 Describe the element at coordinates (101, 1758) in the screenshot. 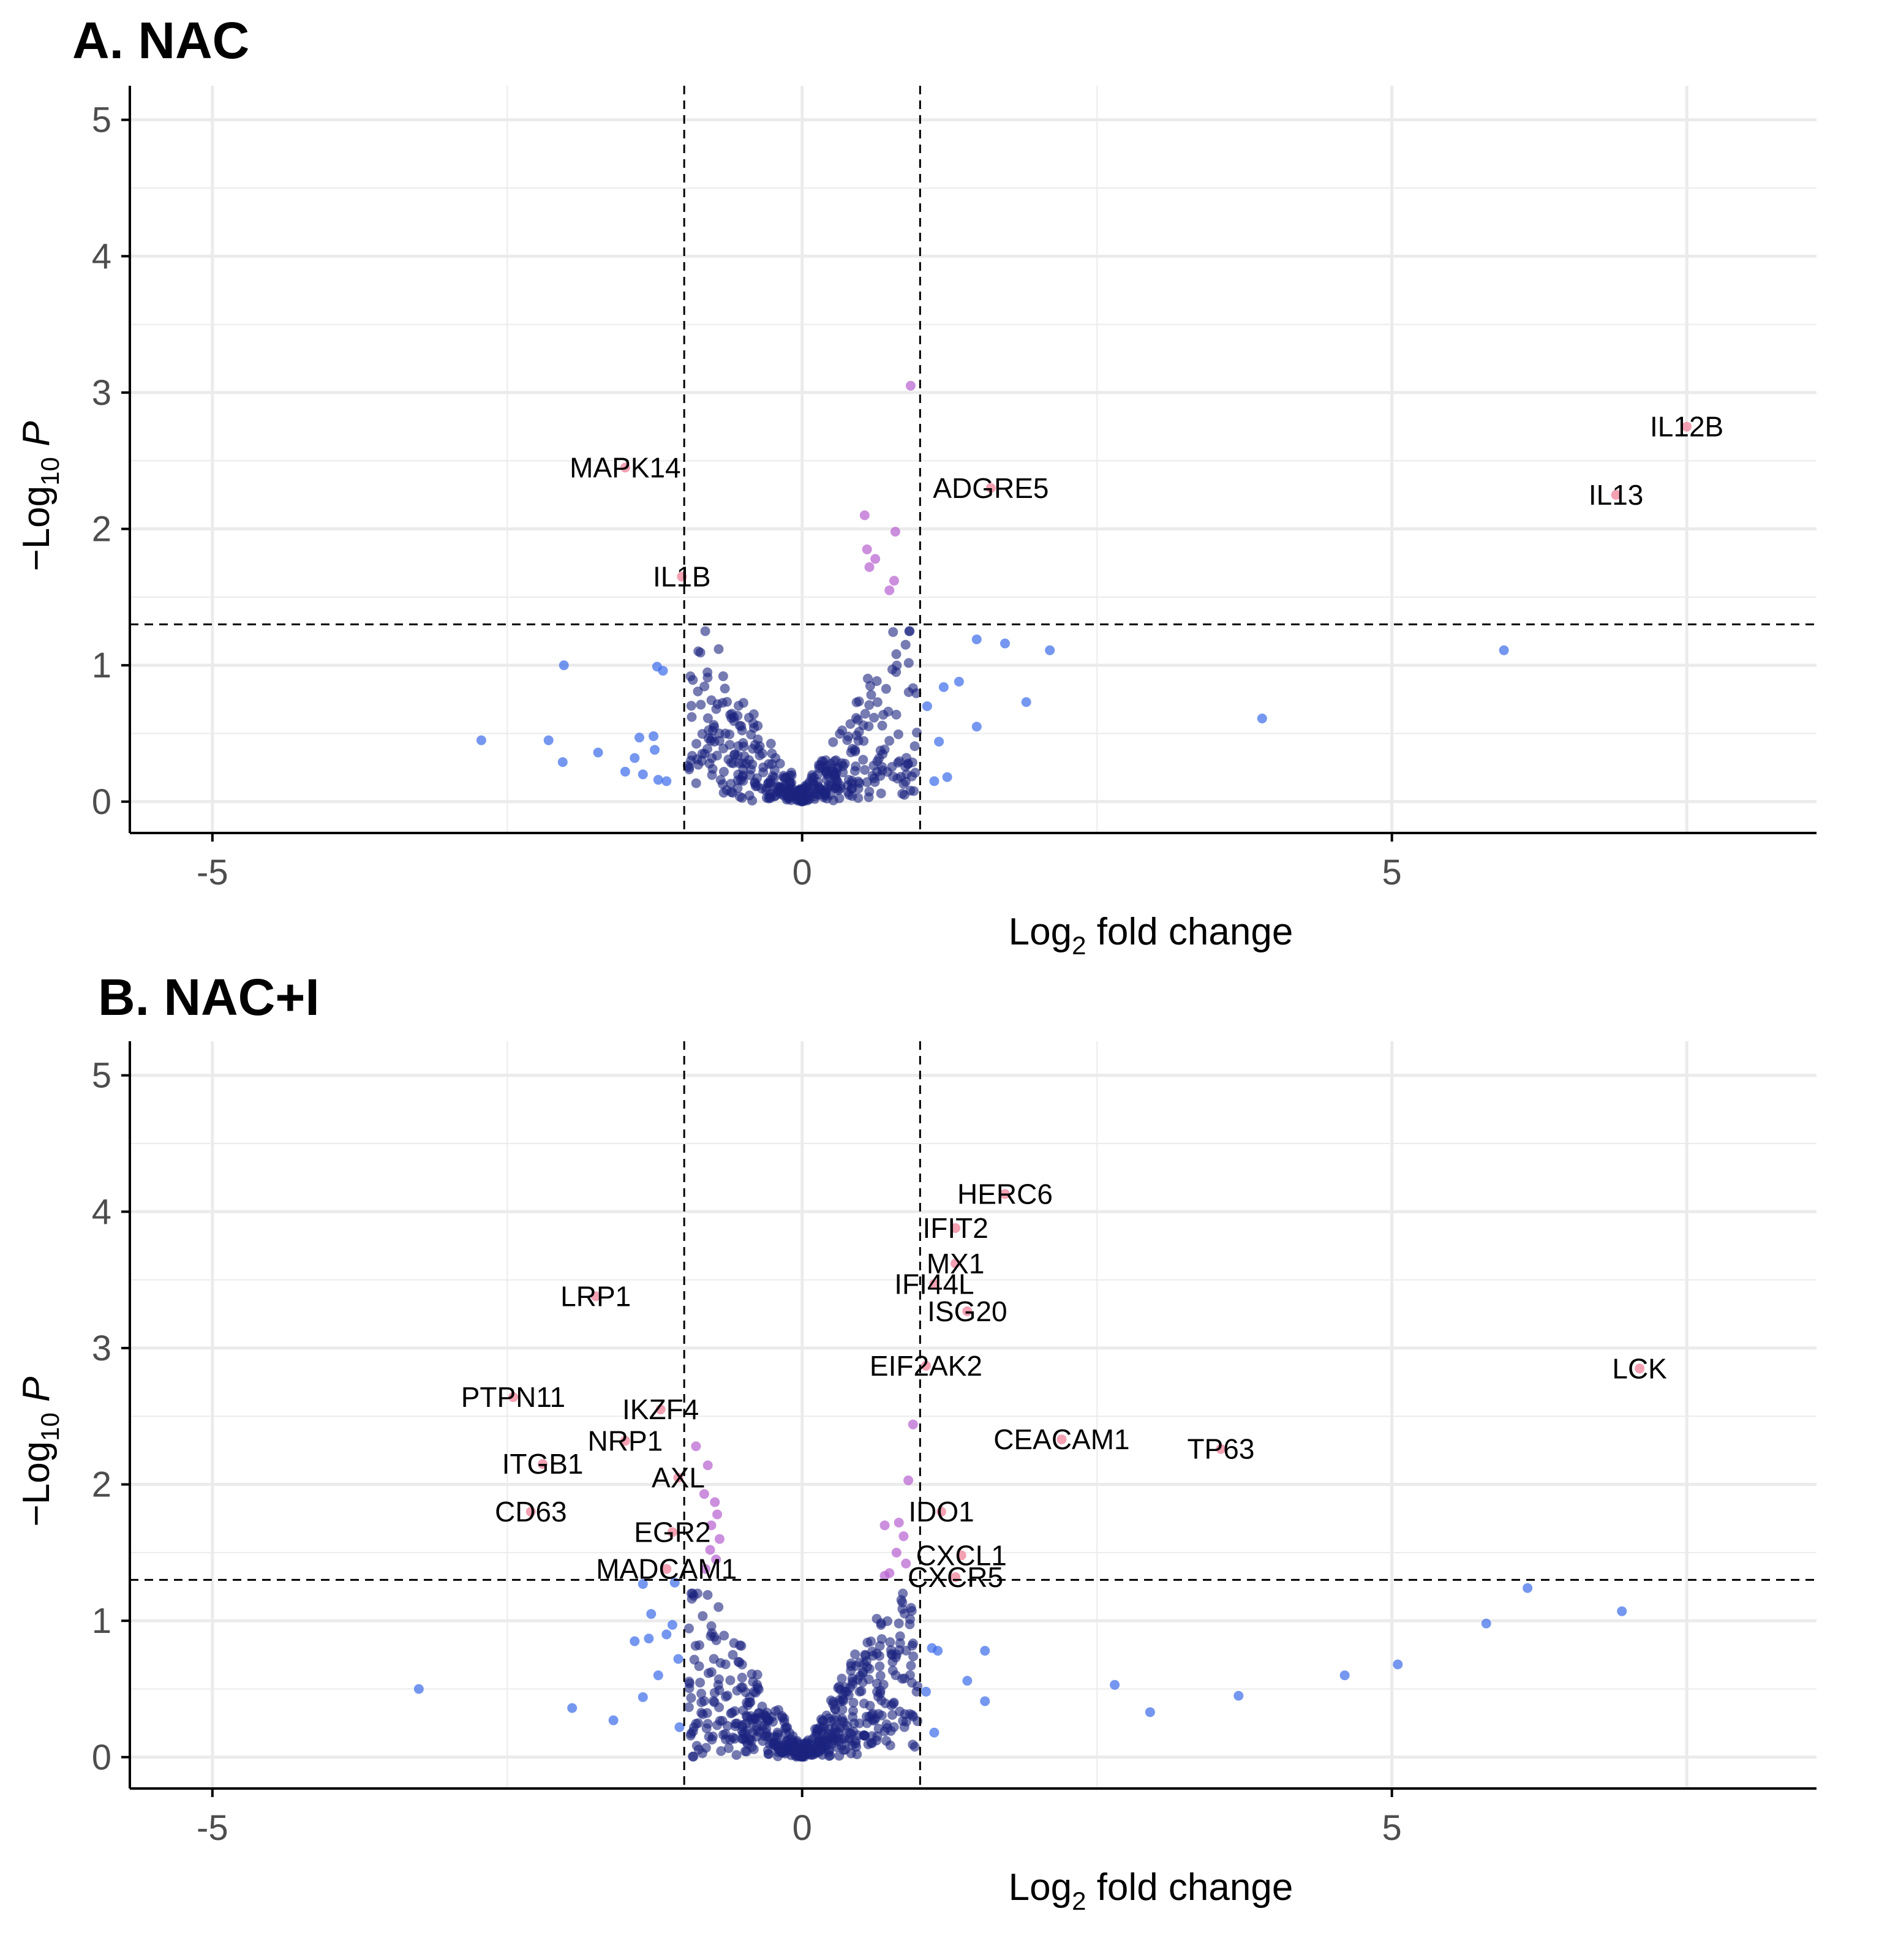

I see `y-tick-label: 0` at that location.